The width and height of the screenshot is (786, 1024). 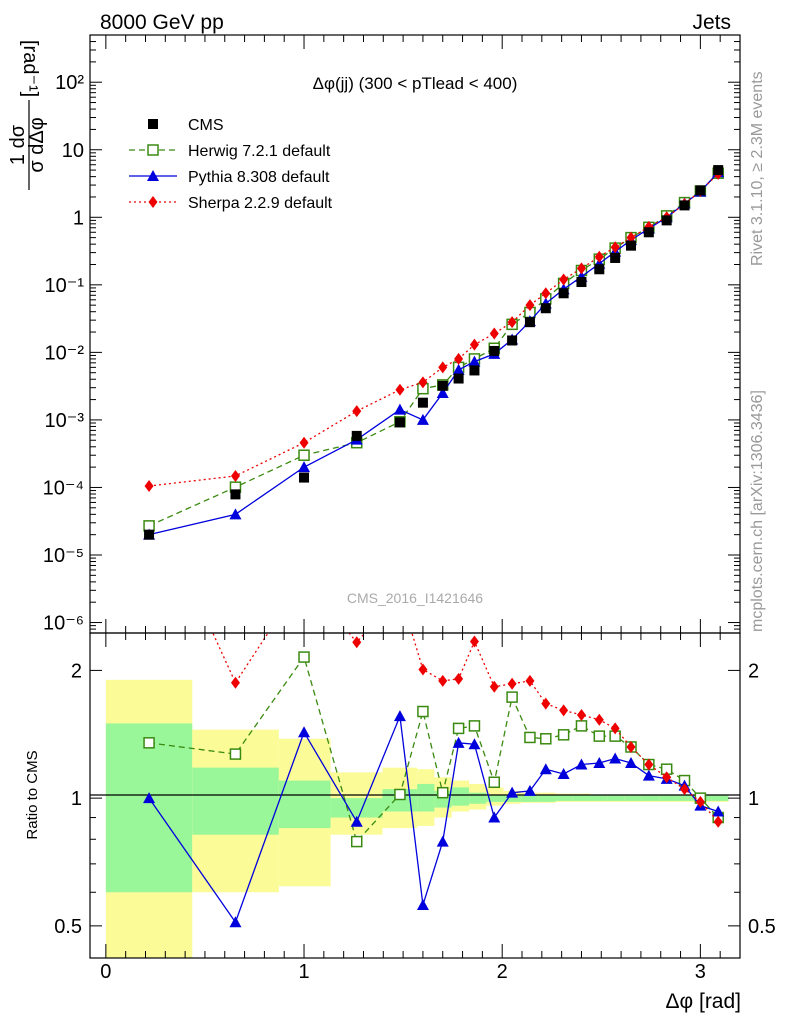 What do you see at coordinates (76, 799) in the screenshot?
I see `ratio-tick-label: 1` at bounding box center [76, 799].